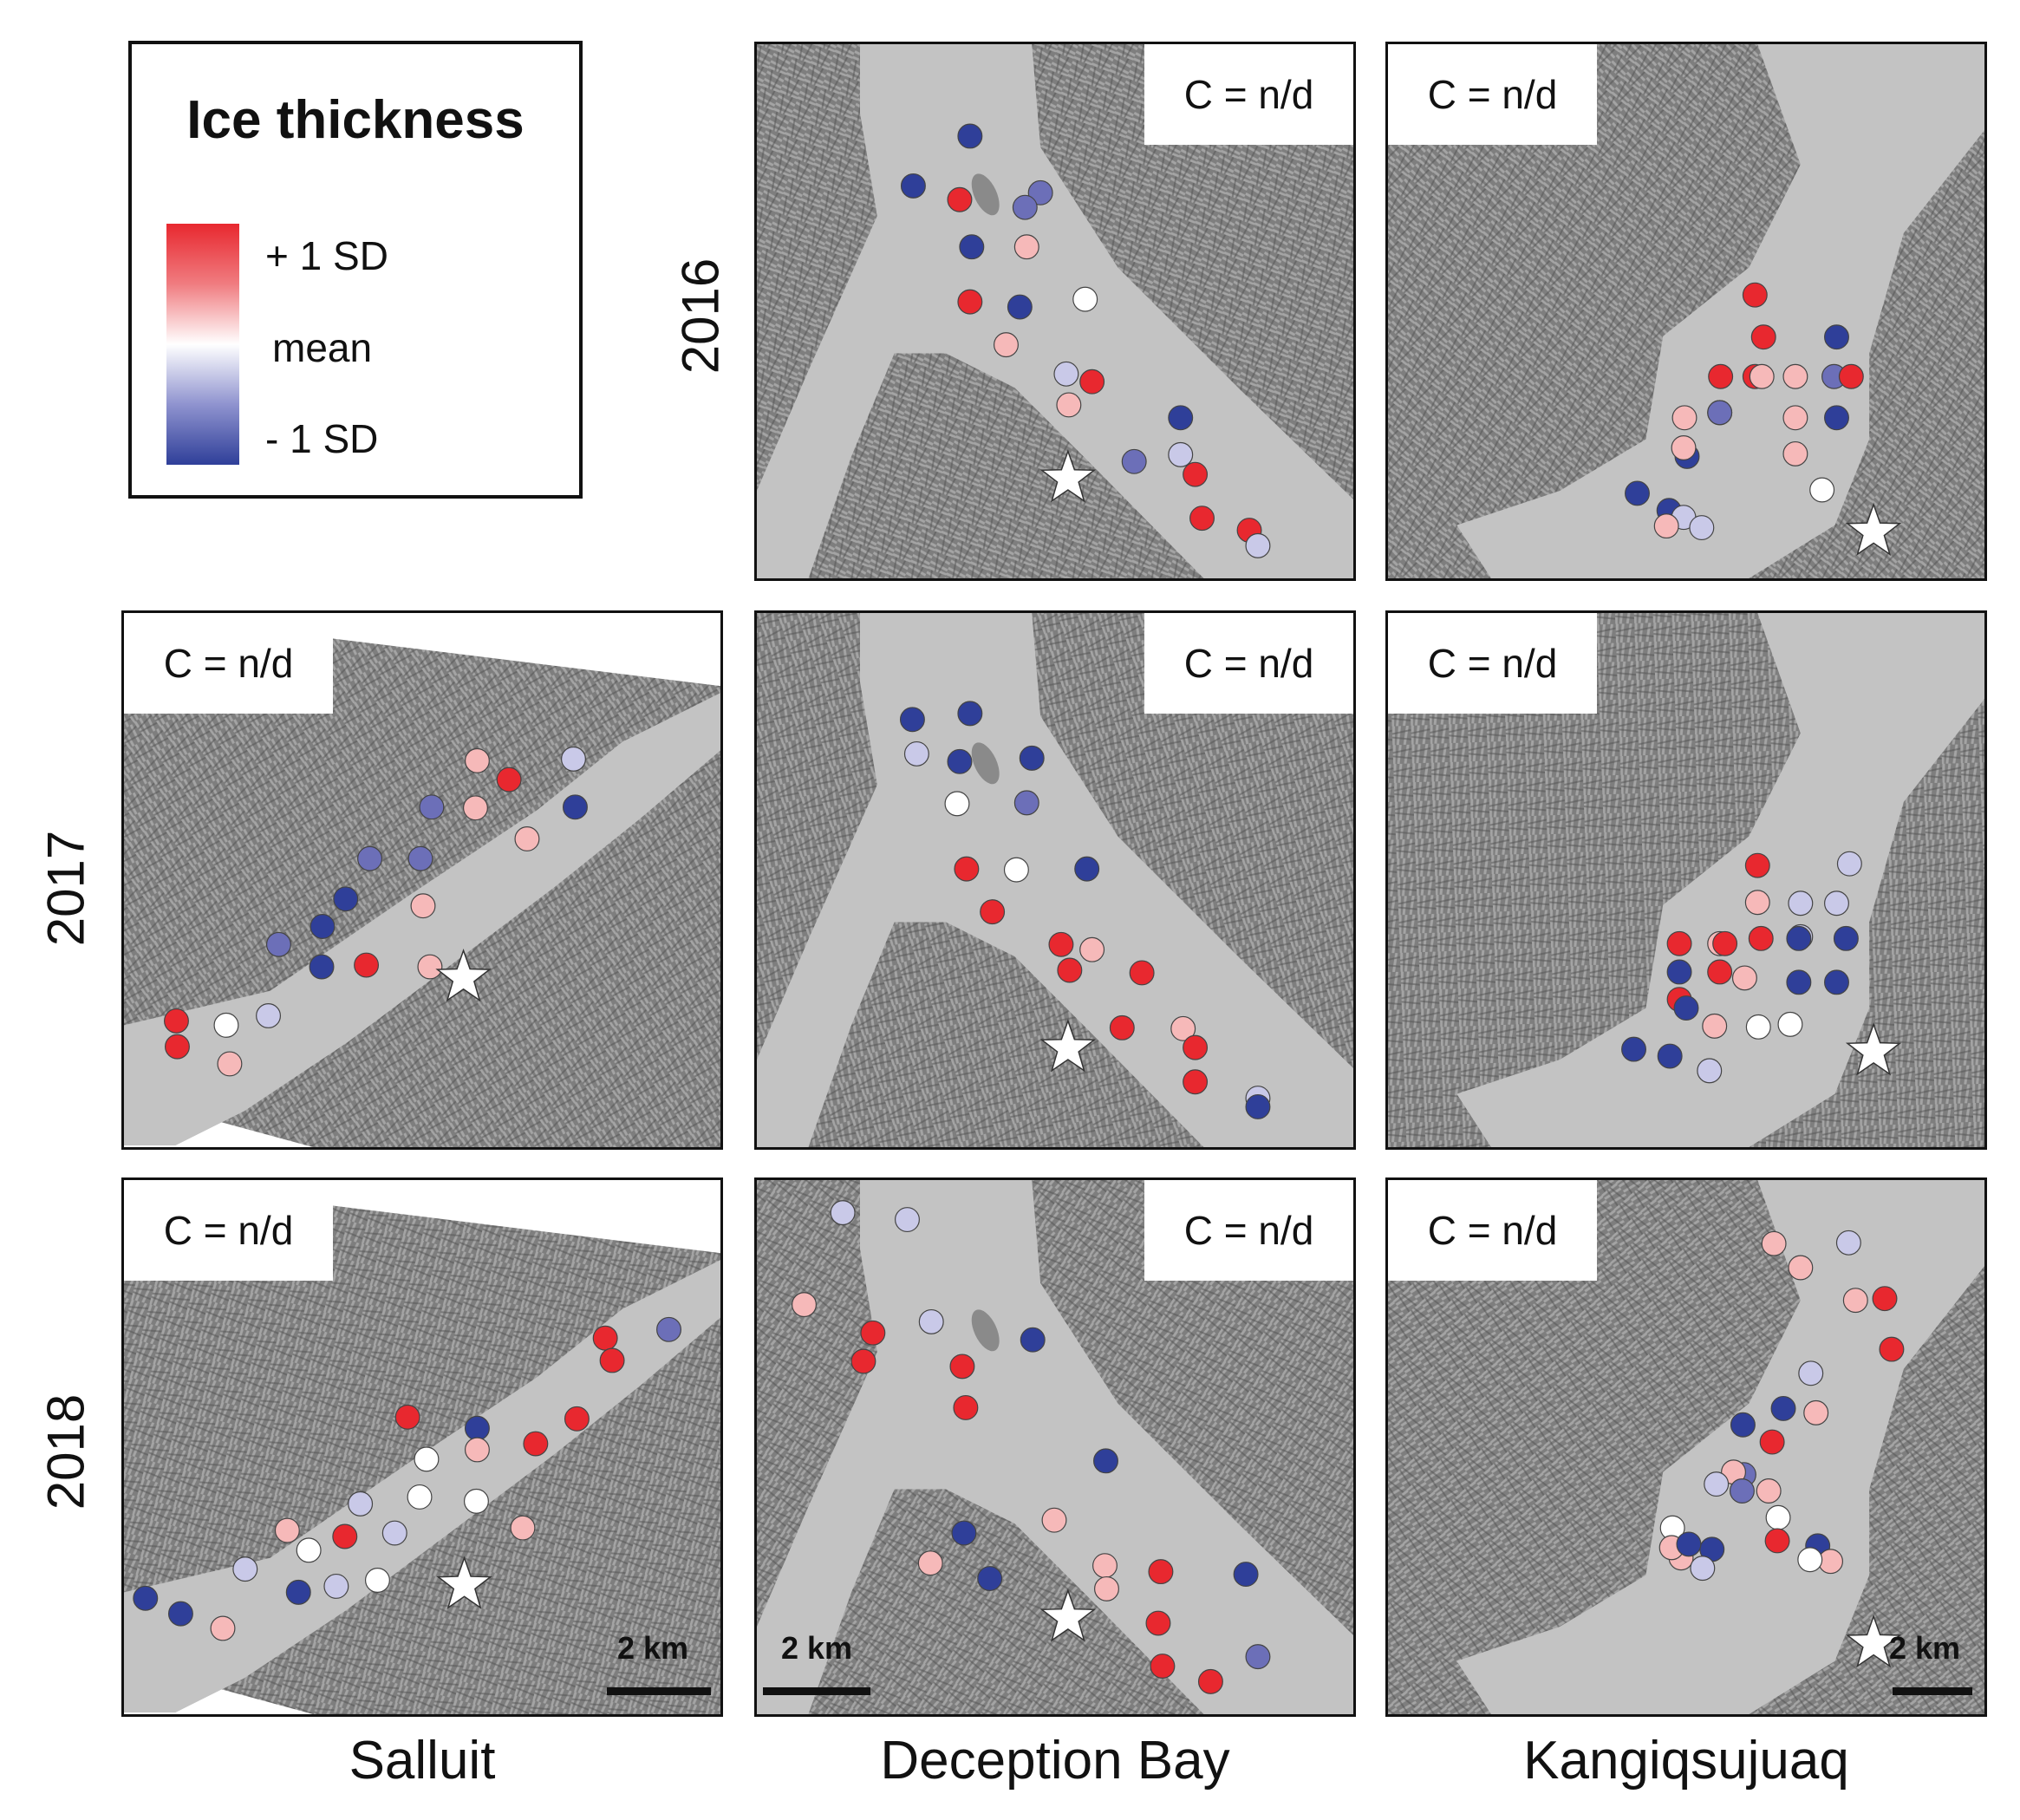 The height and width of the screenshot is (1820, 2020). I want to click on year-label-2016: 2016, so click(700, 316).